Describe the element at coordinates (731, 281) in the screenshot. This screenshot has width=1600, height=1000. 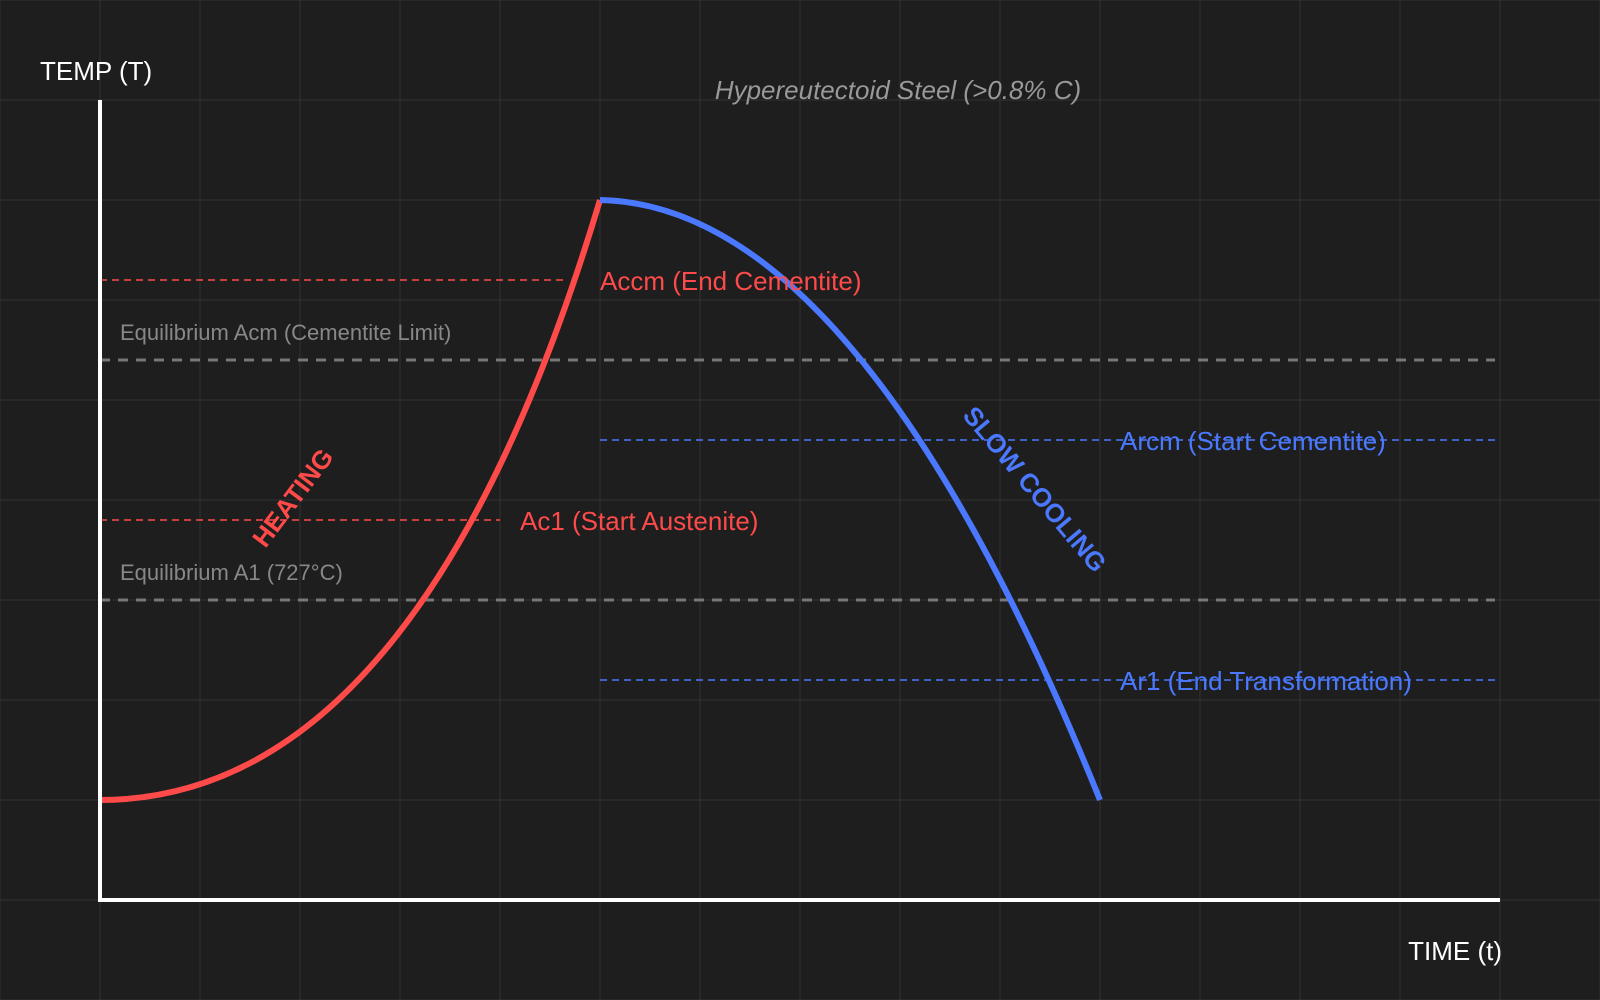
I see `accm-label: Accm (End Cementite)` at that location.